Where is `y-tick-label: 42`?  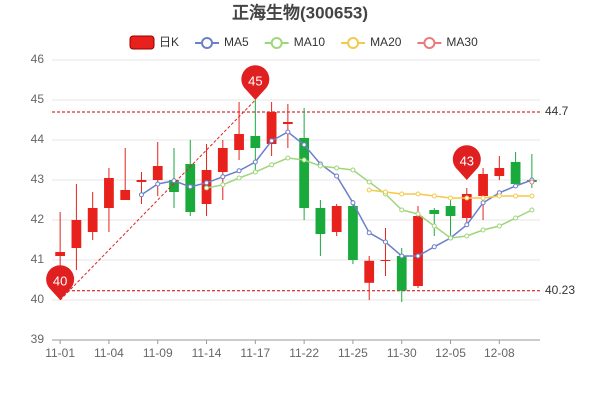 y-tick-label: 42 is located at coordinates (38, 219).